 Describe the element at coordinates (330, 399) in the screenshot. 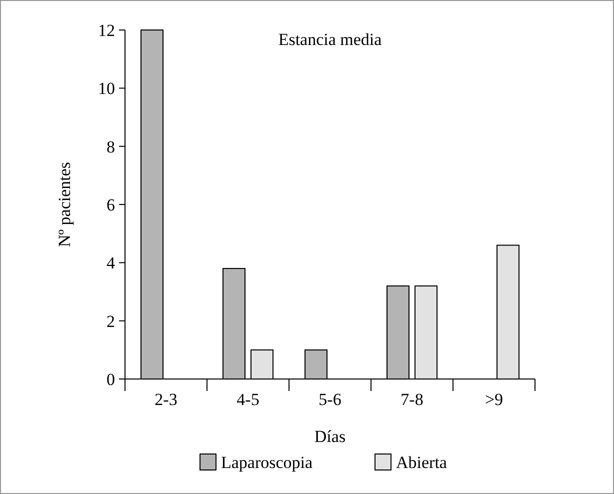

I see `x-tick-label: 5-6` at that location.